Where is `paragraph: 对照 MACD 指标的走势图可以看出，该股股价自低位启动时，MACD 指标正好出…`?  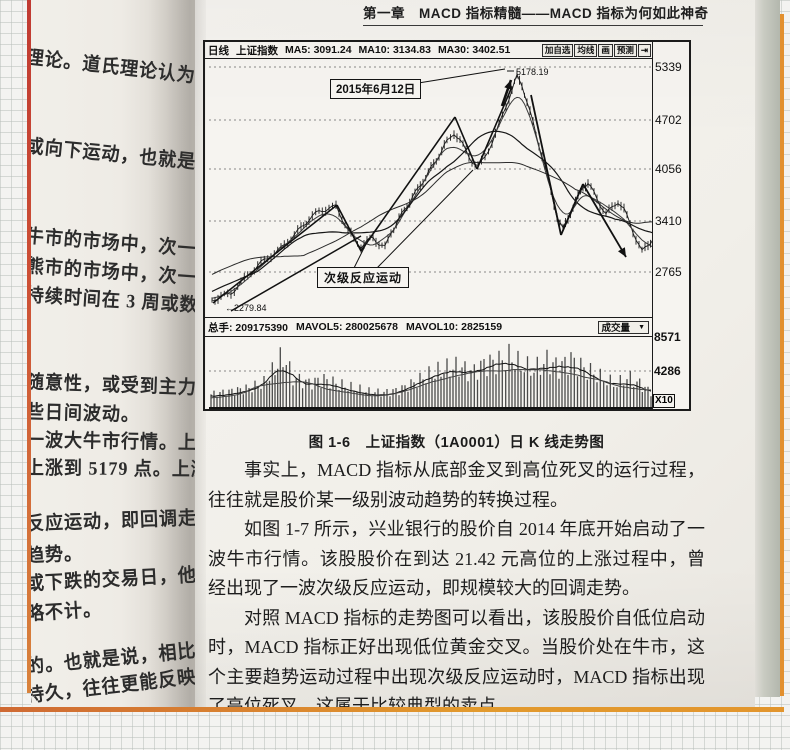 paragraph: 对照 MACD 指标的走势图可以看出，该股股价自低位启动时，MACD 指标正好出… is located at coordinates (456, 657).